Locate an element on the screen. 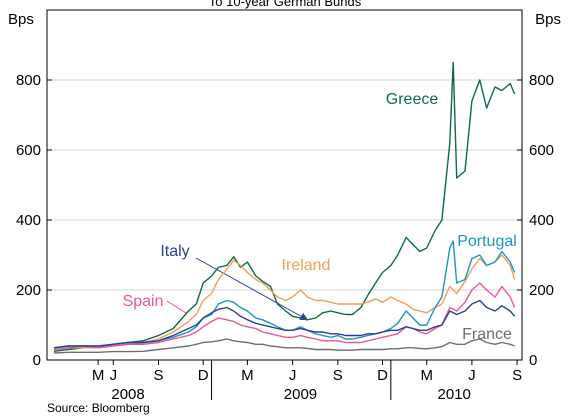 The image size is (569, 417). series-label-portugal: Portugal is located at coordinates (487, 241).